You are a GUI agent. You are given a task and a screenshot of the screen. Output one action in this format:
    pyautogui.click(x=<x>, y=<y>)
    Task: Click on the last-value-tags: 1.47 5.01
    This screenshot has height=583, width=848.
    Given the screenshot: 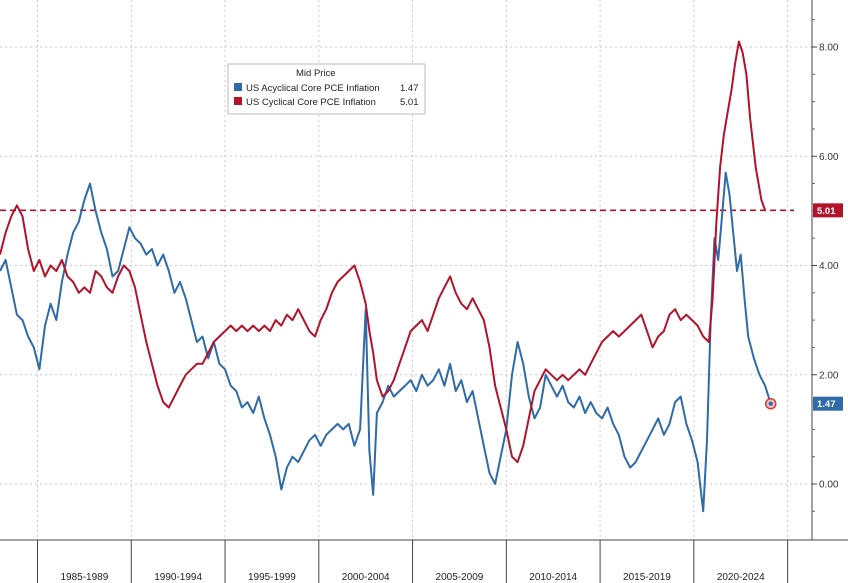 What is the action you would take?
    pyautogui.click(x=828, y=307)
    